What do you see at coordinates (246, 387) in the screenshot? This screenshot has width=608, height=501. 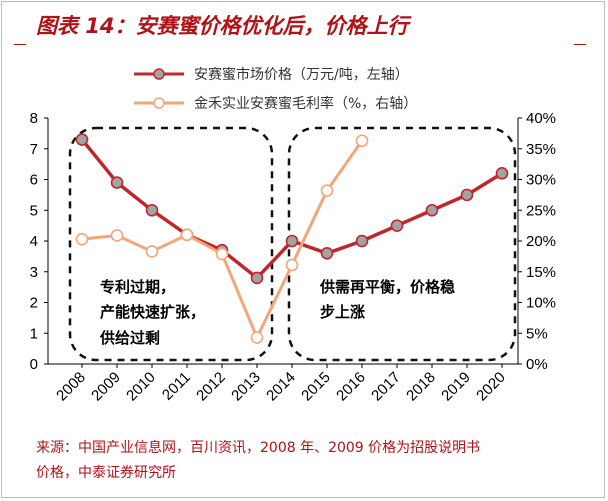 I see `x-tick-label: 2013` at bounding box center [246, 387].